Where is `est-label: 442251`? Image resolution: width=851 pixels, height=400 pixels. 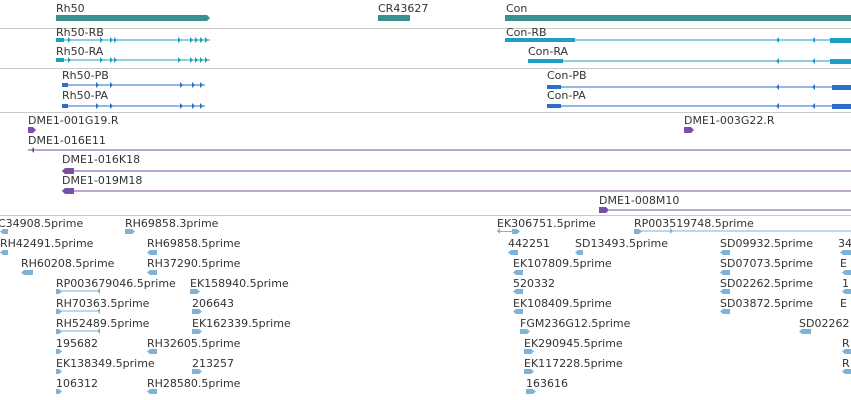 est-label: 442251 is located at coordinates (529, 243).